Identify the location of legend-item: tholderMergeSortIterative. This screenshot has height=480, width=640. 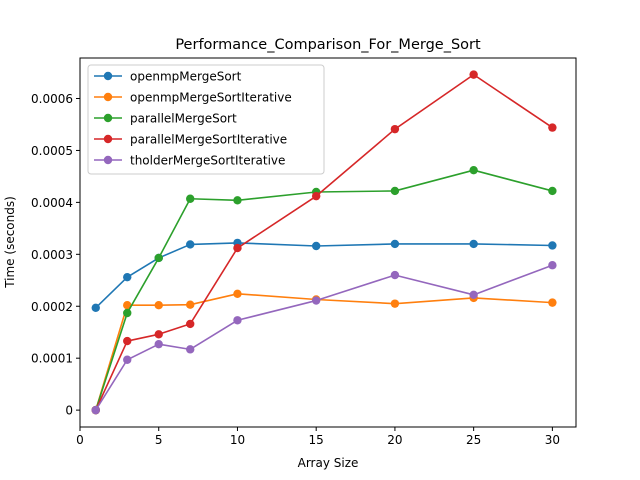
(189, 161).